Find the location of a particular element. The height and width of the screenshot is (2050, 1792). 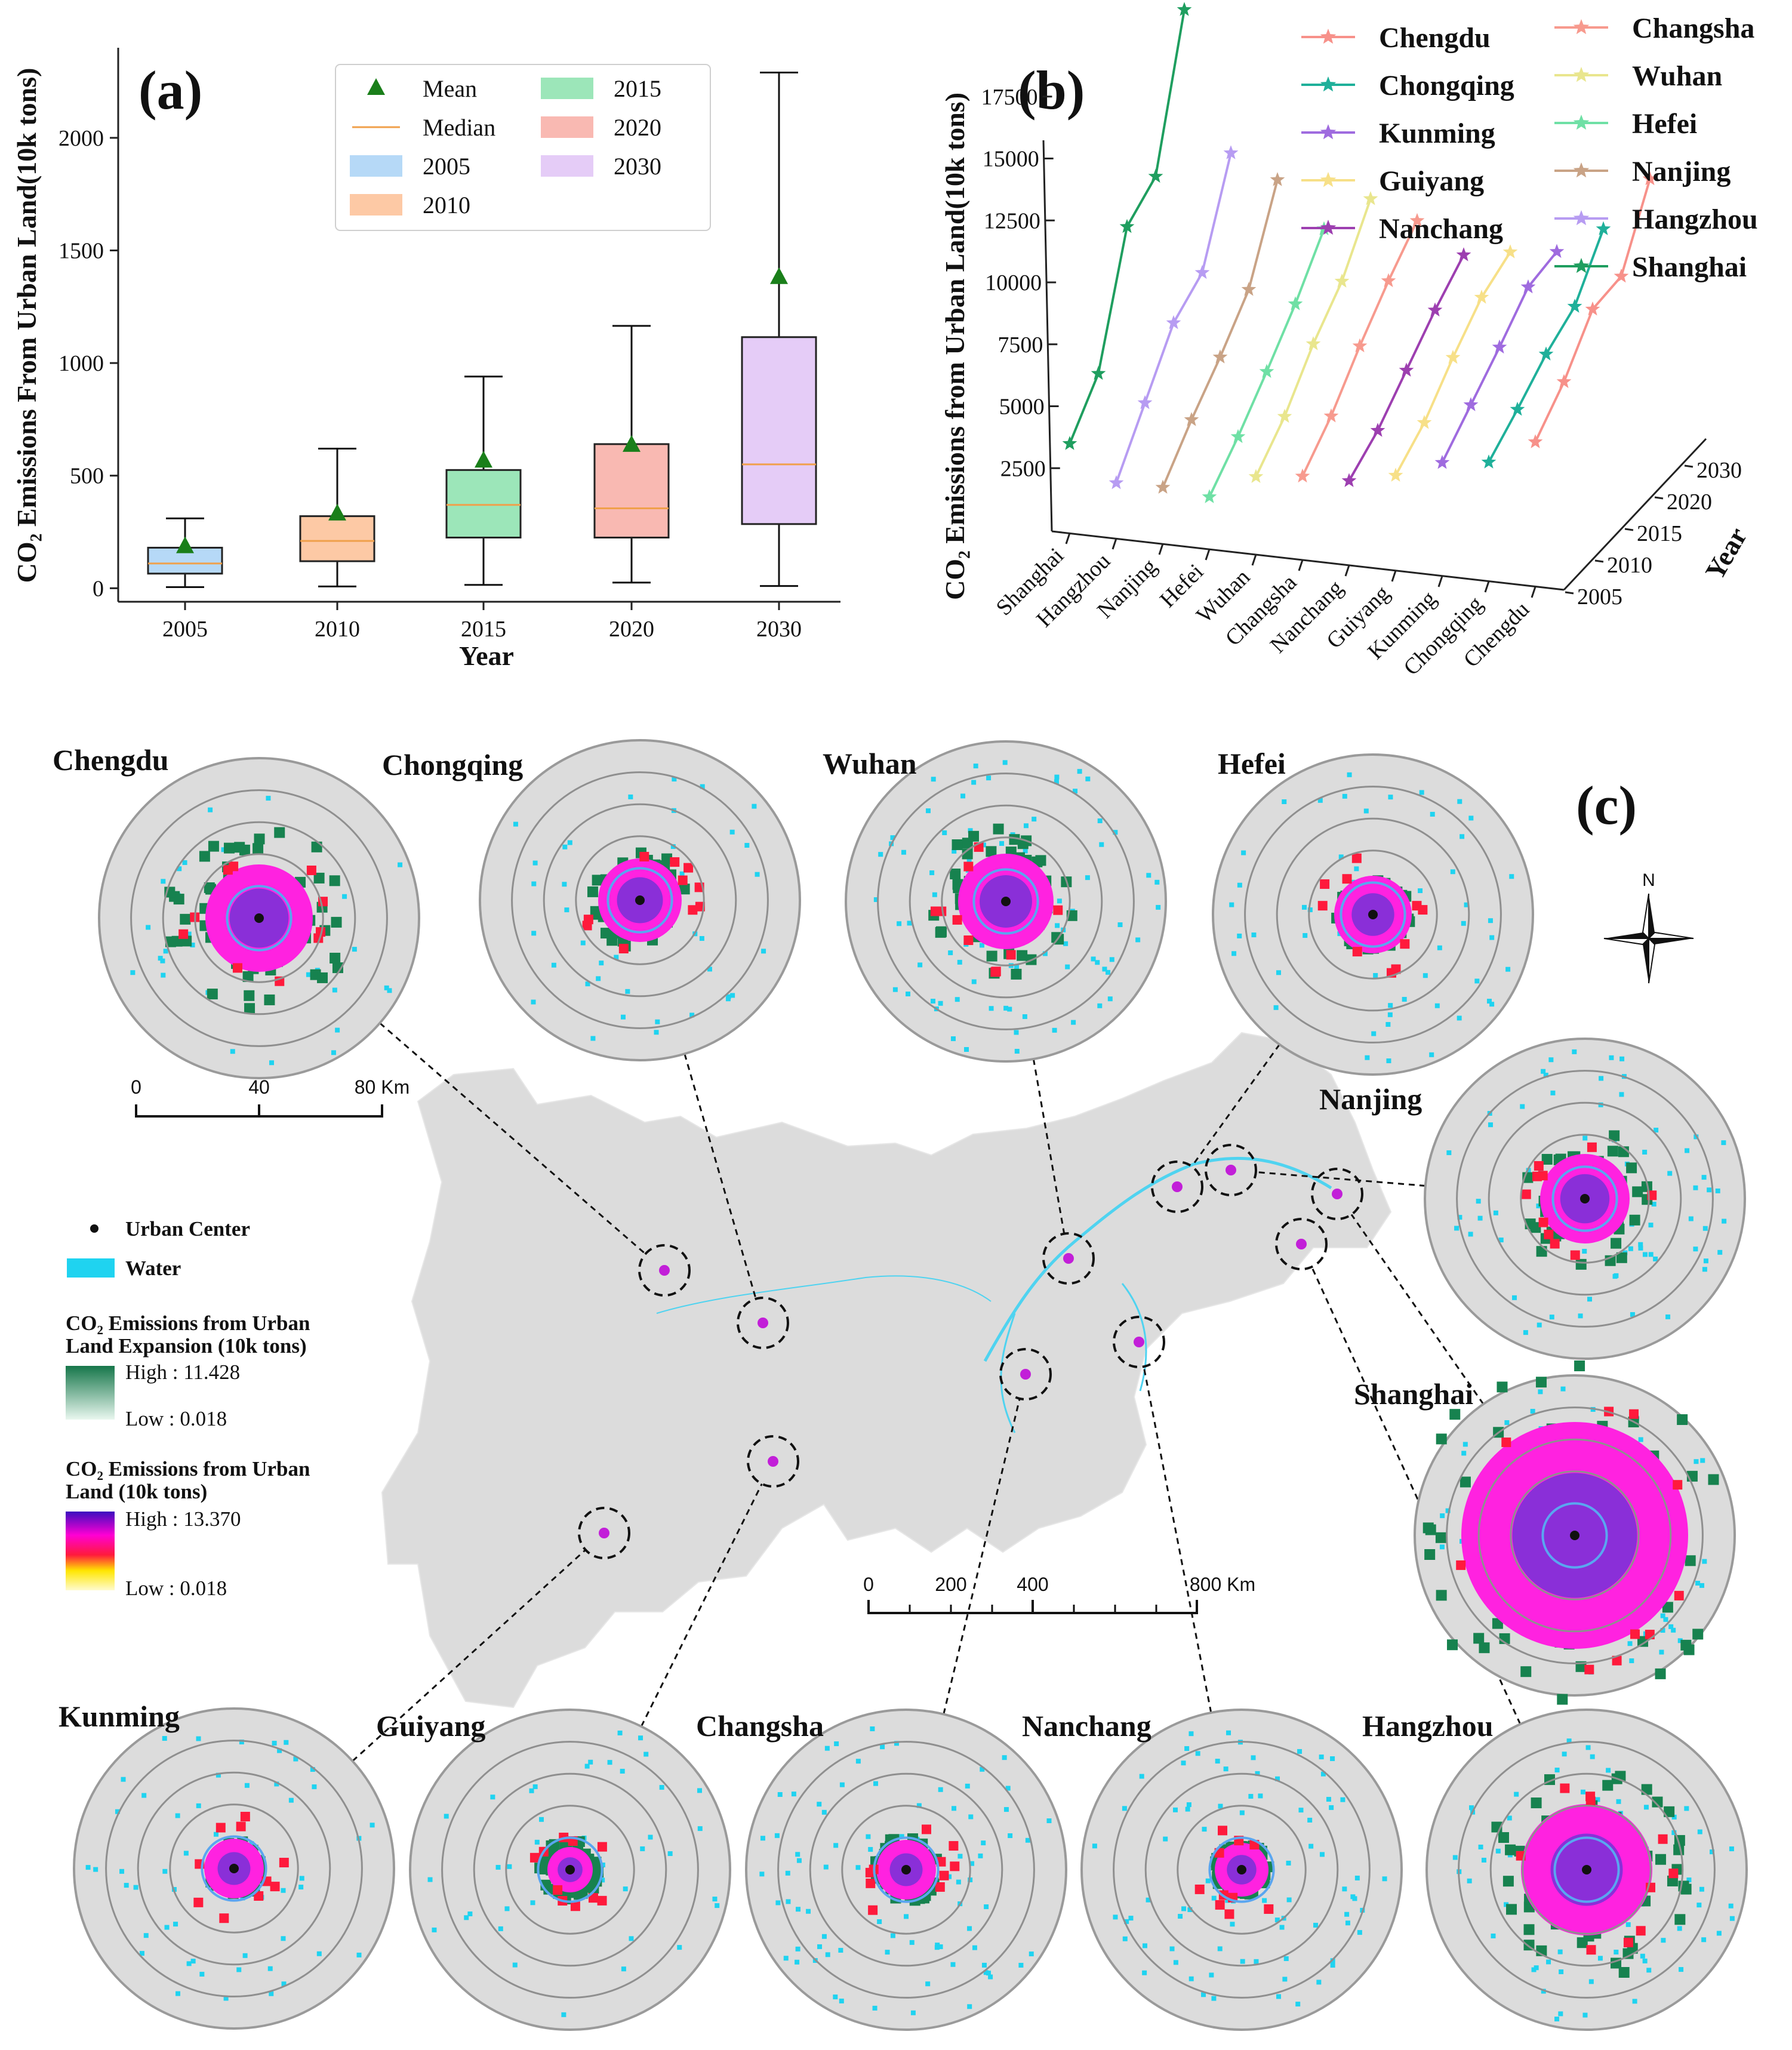

panel-b-z-tick-label: 5000 is located at coordinates (1022, 407).